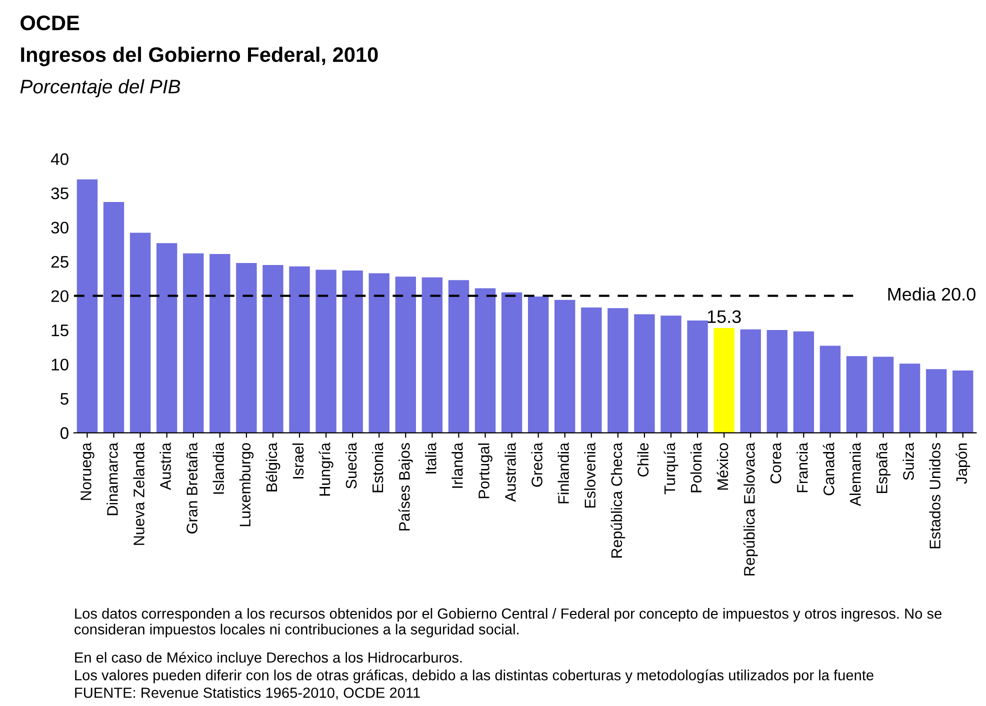  Describe the element at coordinates (59, 193) in the screenshot. I see `y-tick-label: 35` at that location.